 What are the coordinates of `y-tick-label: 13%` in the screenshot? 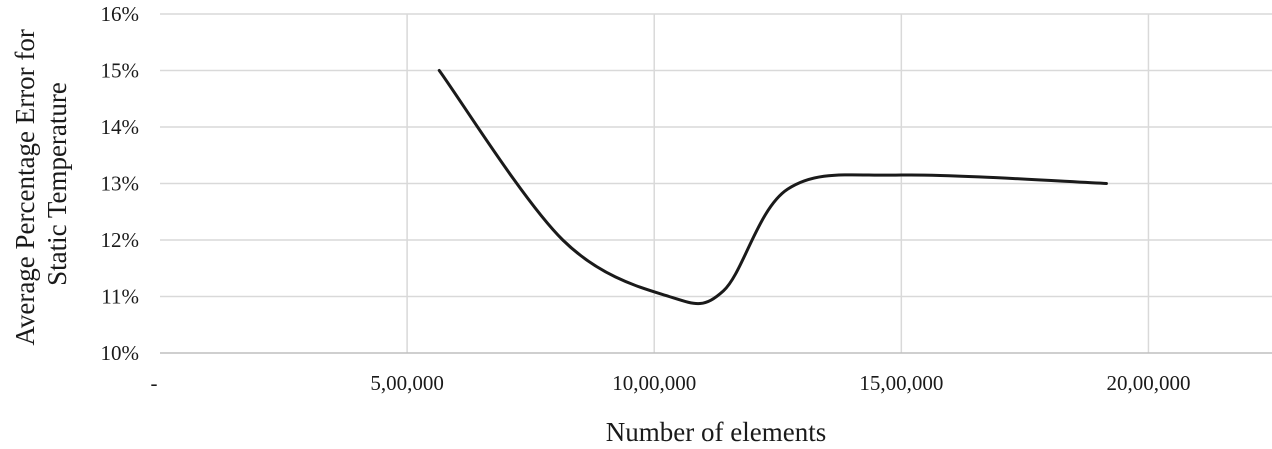 It's located at (120, 184).